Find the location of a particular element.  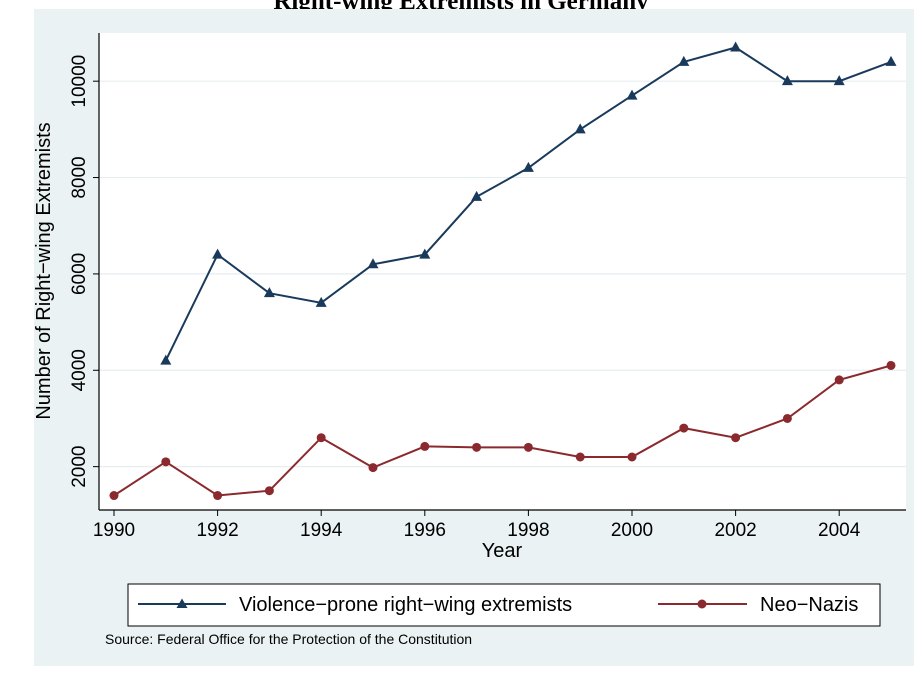

y-ticks: 2000 4000 6000 8000 10000 is located at coordinates (84, 271).